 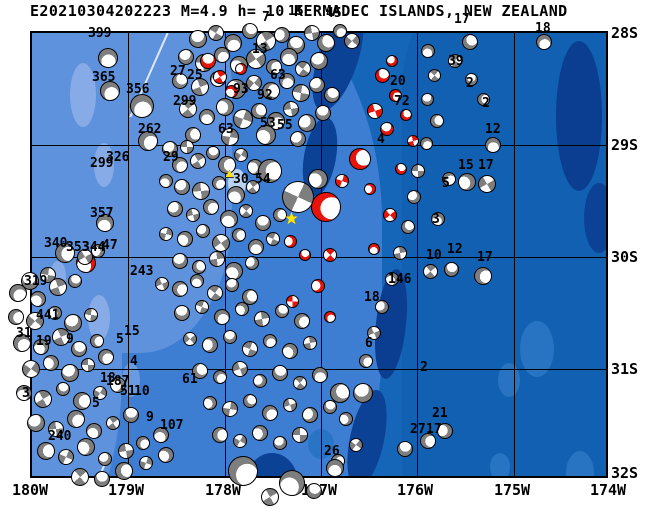 What do you see at coordinates (172, 425) in the screenshot?
I see `event-number-label: 107` at bounding box center [172, 425].